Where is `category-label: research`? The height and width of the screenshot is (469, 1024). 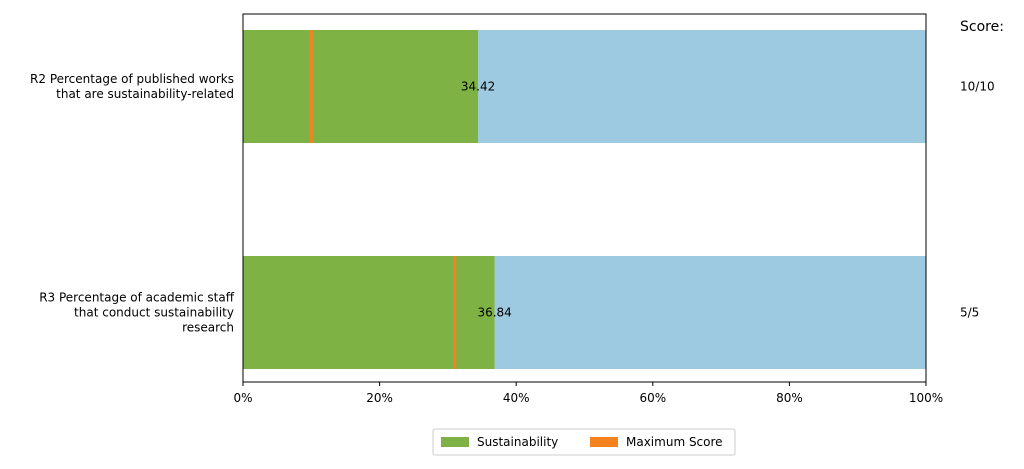 category-label: research is located at coordinates (208, 328).